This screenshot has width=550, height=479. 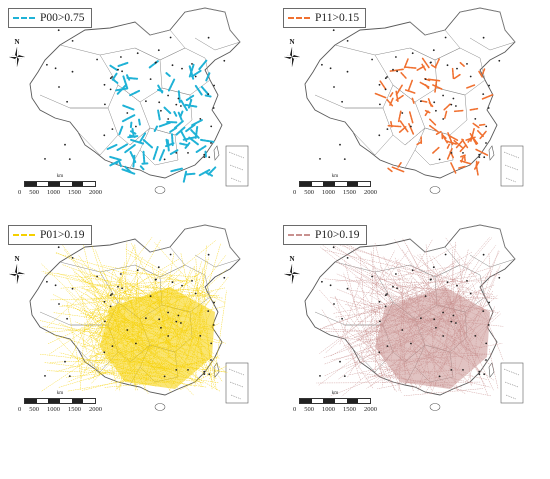 I want to click on legend: P01>0.19, so click(x=50, y=235).